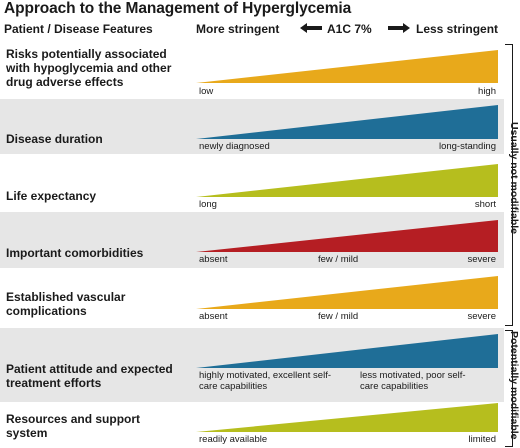  Describe the element at coordinates (233, 439) in the screenshot. I see `anchor-readily-available: readily available` at that location.